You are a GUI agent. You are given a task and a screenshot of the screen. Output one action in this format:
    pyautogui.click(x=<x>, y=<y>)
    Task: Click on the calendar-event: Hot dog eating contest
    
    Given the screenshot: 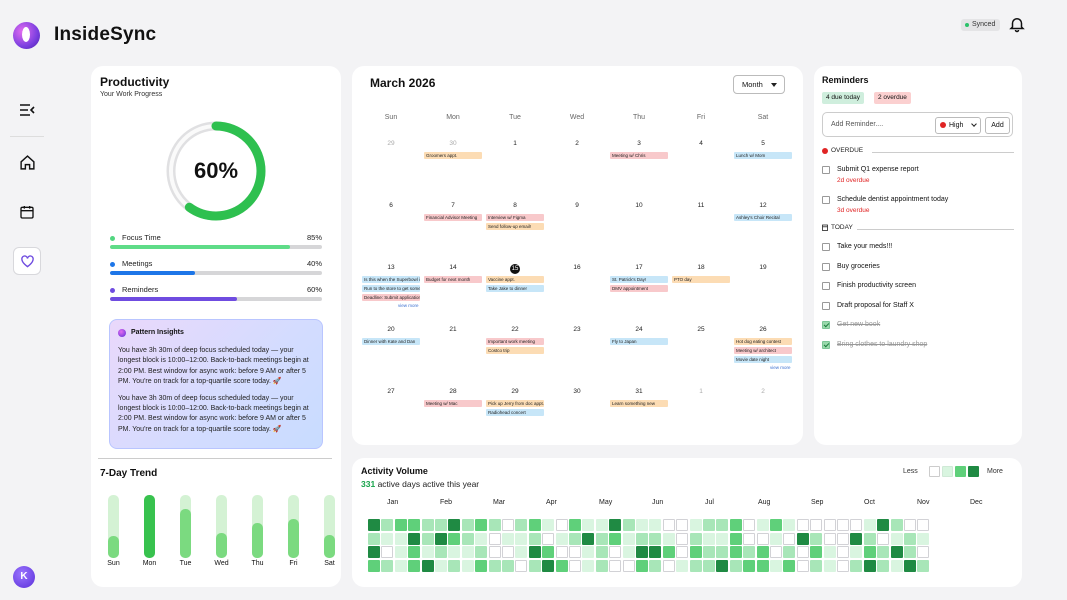 What is the action you would take?
    pyautogui.click(x=763, y=341)
    